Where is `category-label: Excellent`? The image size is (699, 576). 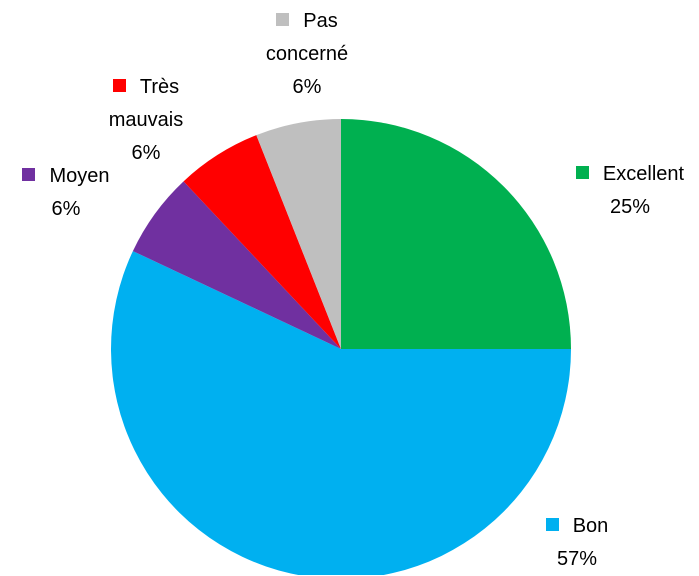
category-label: Excellent is located at coordinates (629, 174).